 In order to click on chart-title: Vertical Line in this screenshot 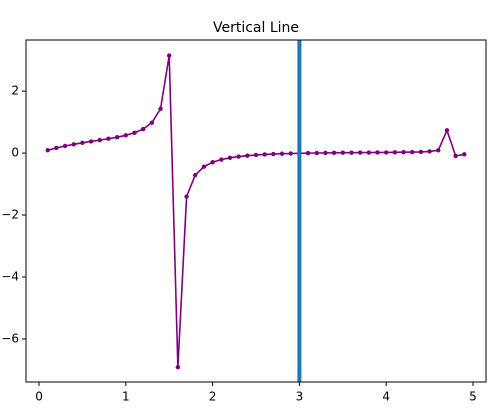, I will do `click(256, 28)`.